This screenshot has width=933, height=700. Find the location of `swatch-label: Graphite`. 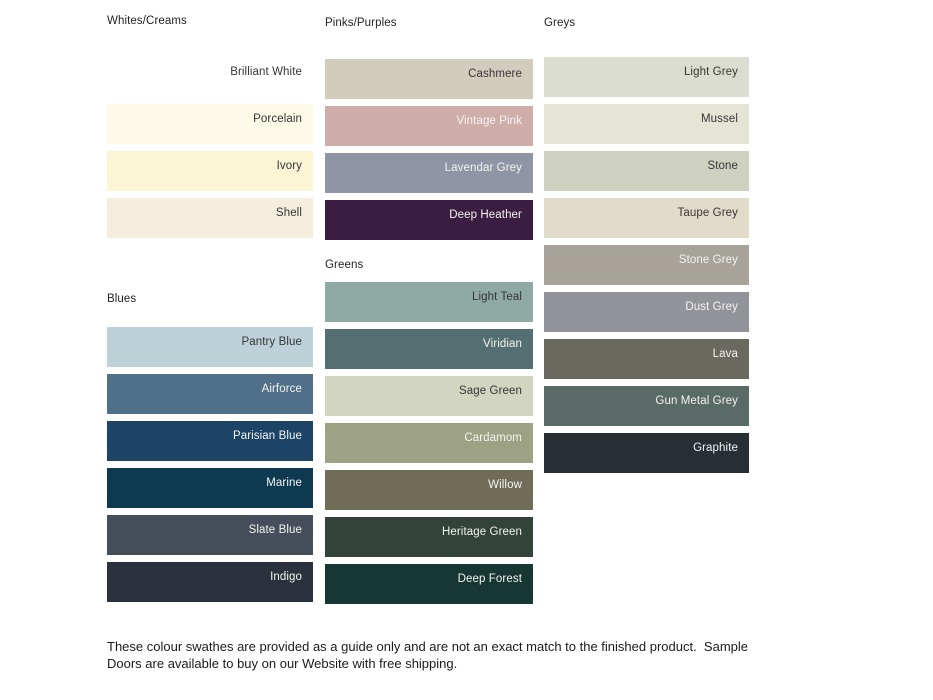

swatch-label: Graphite is located at coordinates (715, 448).